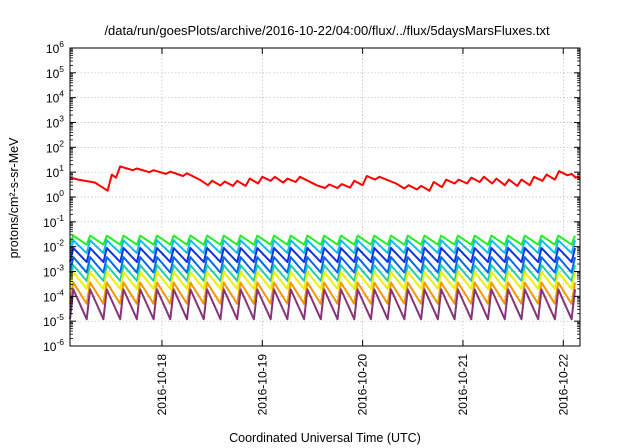 The image size is (640, 448). I want to click on x-tick-label: 2016-10-22, so click(563, 385).